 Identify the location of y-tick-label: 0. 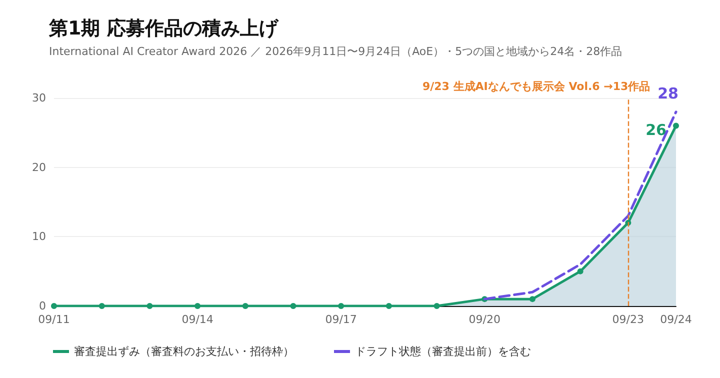
(42, 306).